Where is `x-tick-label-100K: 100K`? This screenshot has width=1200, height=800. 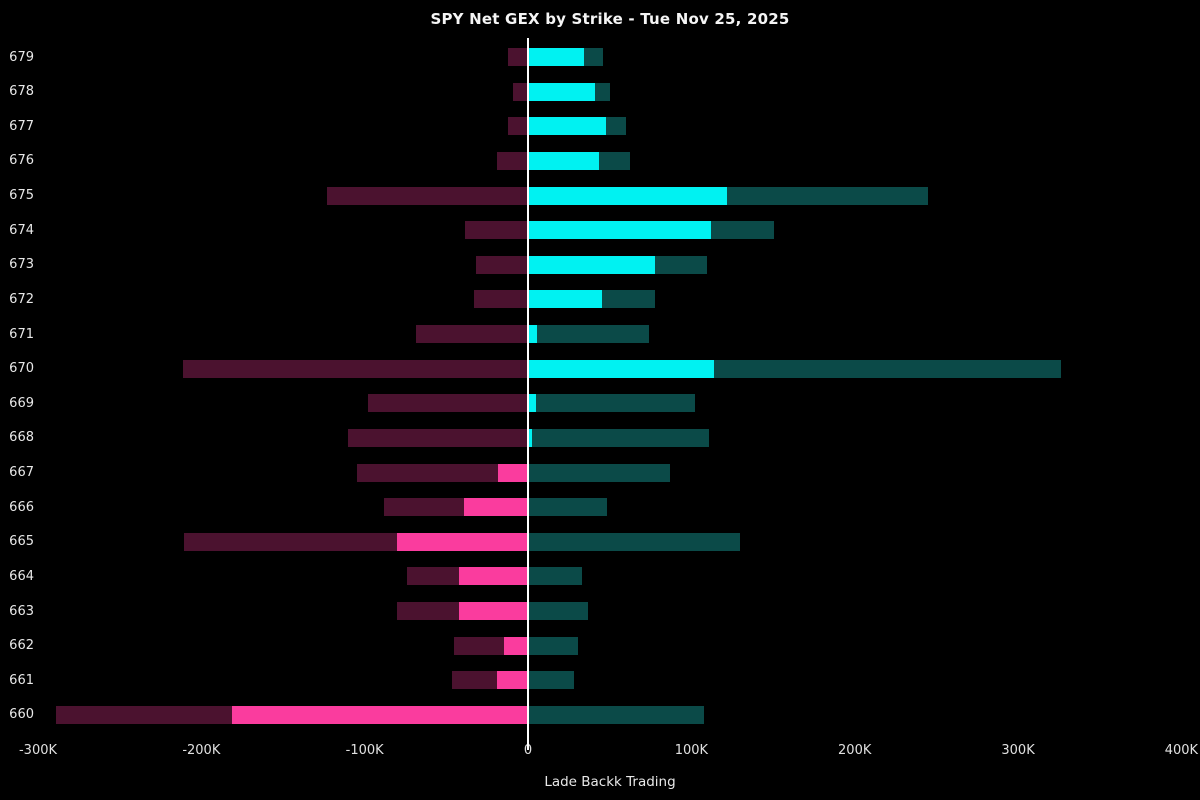 x-tick-label-100K: 100K is located at coordinates (691, 750).